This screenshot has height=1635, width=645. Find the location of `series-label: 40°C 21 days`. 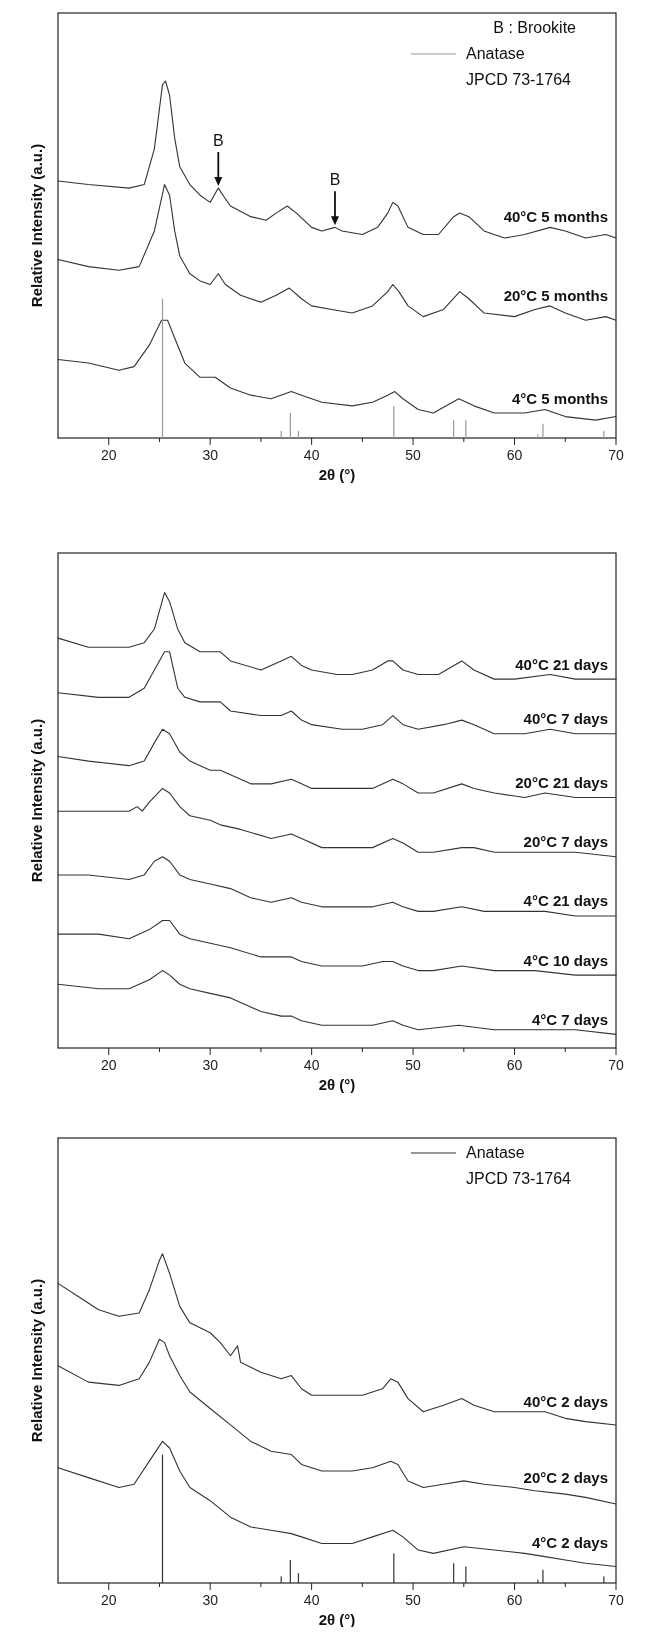

series-label: 40°C 21 days is located at coordinates (561, 664).